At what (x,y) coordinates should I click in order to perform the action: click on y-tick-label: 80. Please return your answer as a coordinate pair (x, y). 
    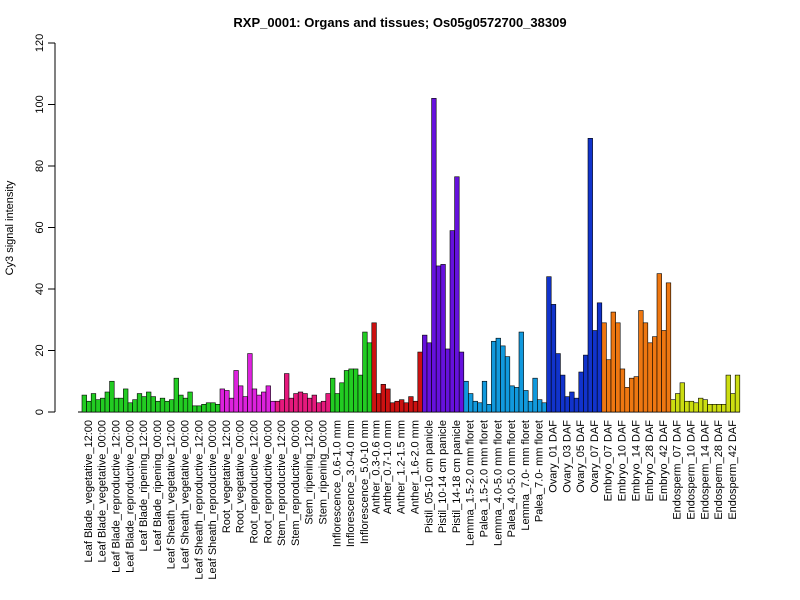
    Looking at the image, I should click on (40, 166).